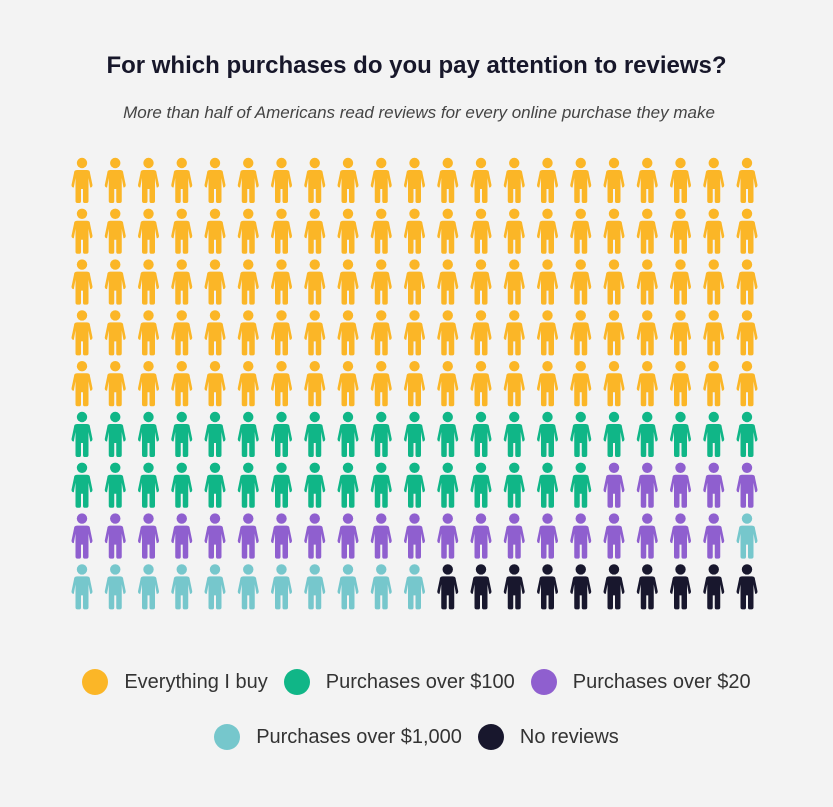 The image size is (833, 807). What do you see at coordinates (490, 737) in the screenshot?
I see `legend-swatch-no-reviews` at bounding box center [490, 737].